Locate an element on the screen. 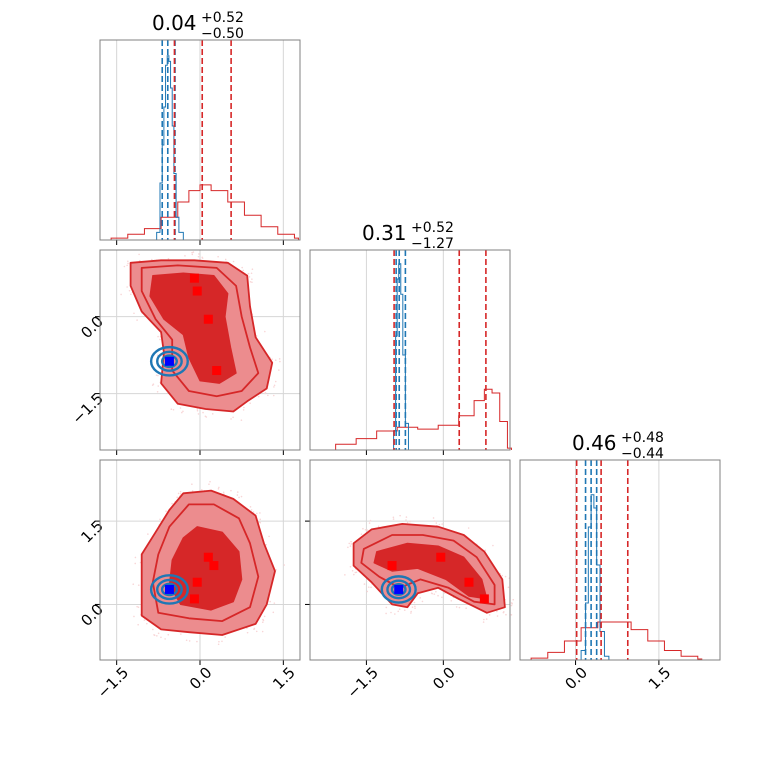  2d-panel-x0_x2: −1.5 0.0 1.51.50.0 is located at coordinates (189, 580).